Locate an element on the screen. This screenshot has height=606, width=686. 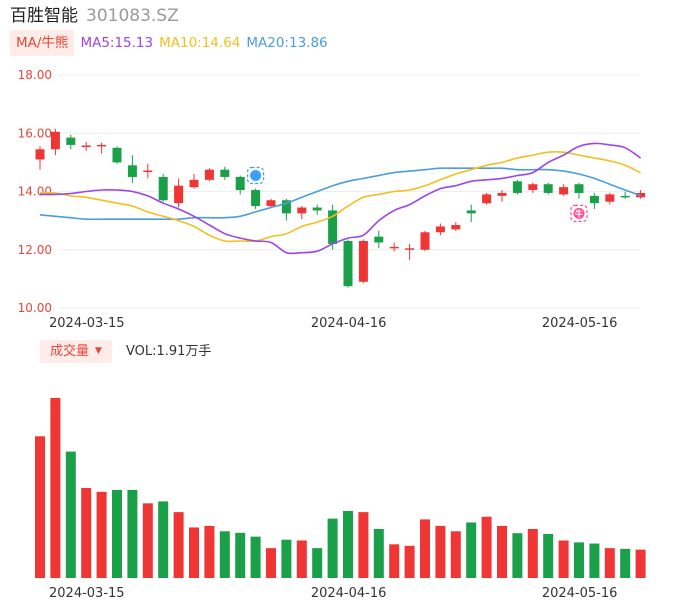
volume-x-tick-label: 2024-04-16 is located at coordinates (349, 593).